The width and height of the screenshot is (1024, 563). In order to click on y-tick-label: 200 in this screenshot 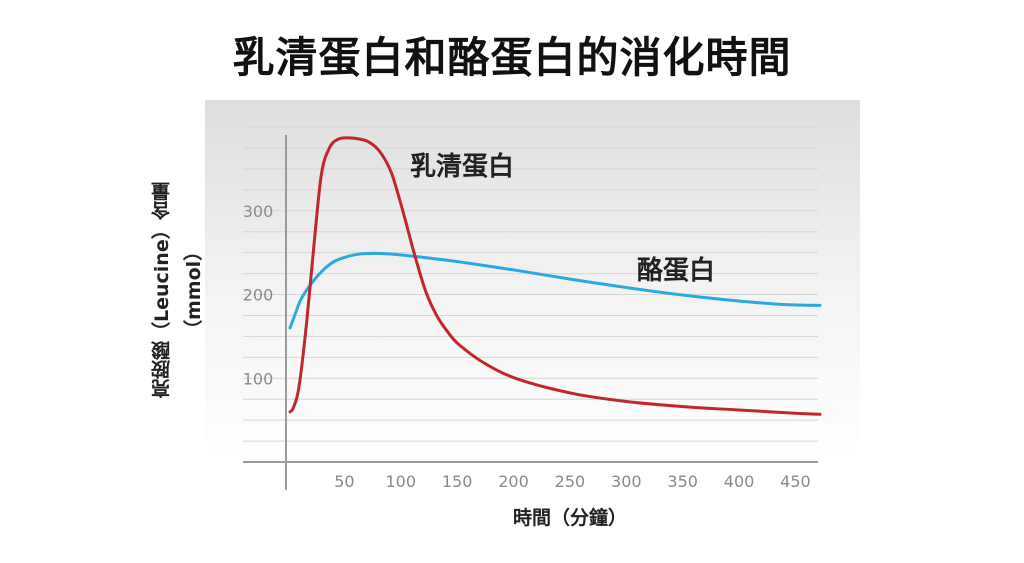, I will do `click(258, 295)`.